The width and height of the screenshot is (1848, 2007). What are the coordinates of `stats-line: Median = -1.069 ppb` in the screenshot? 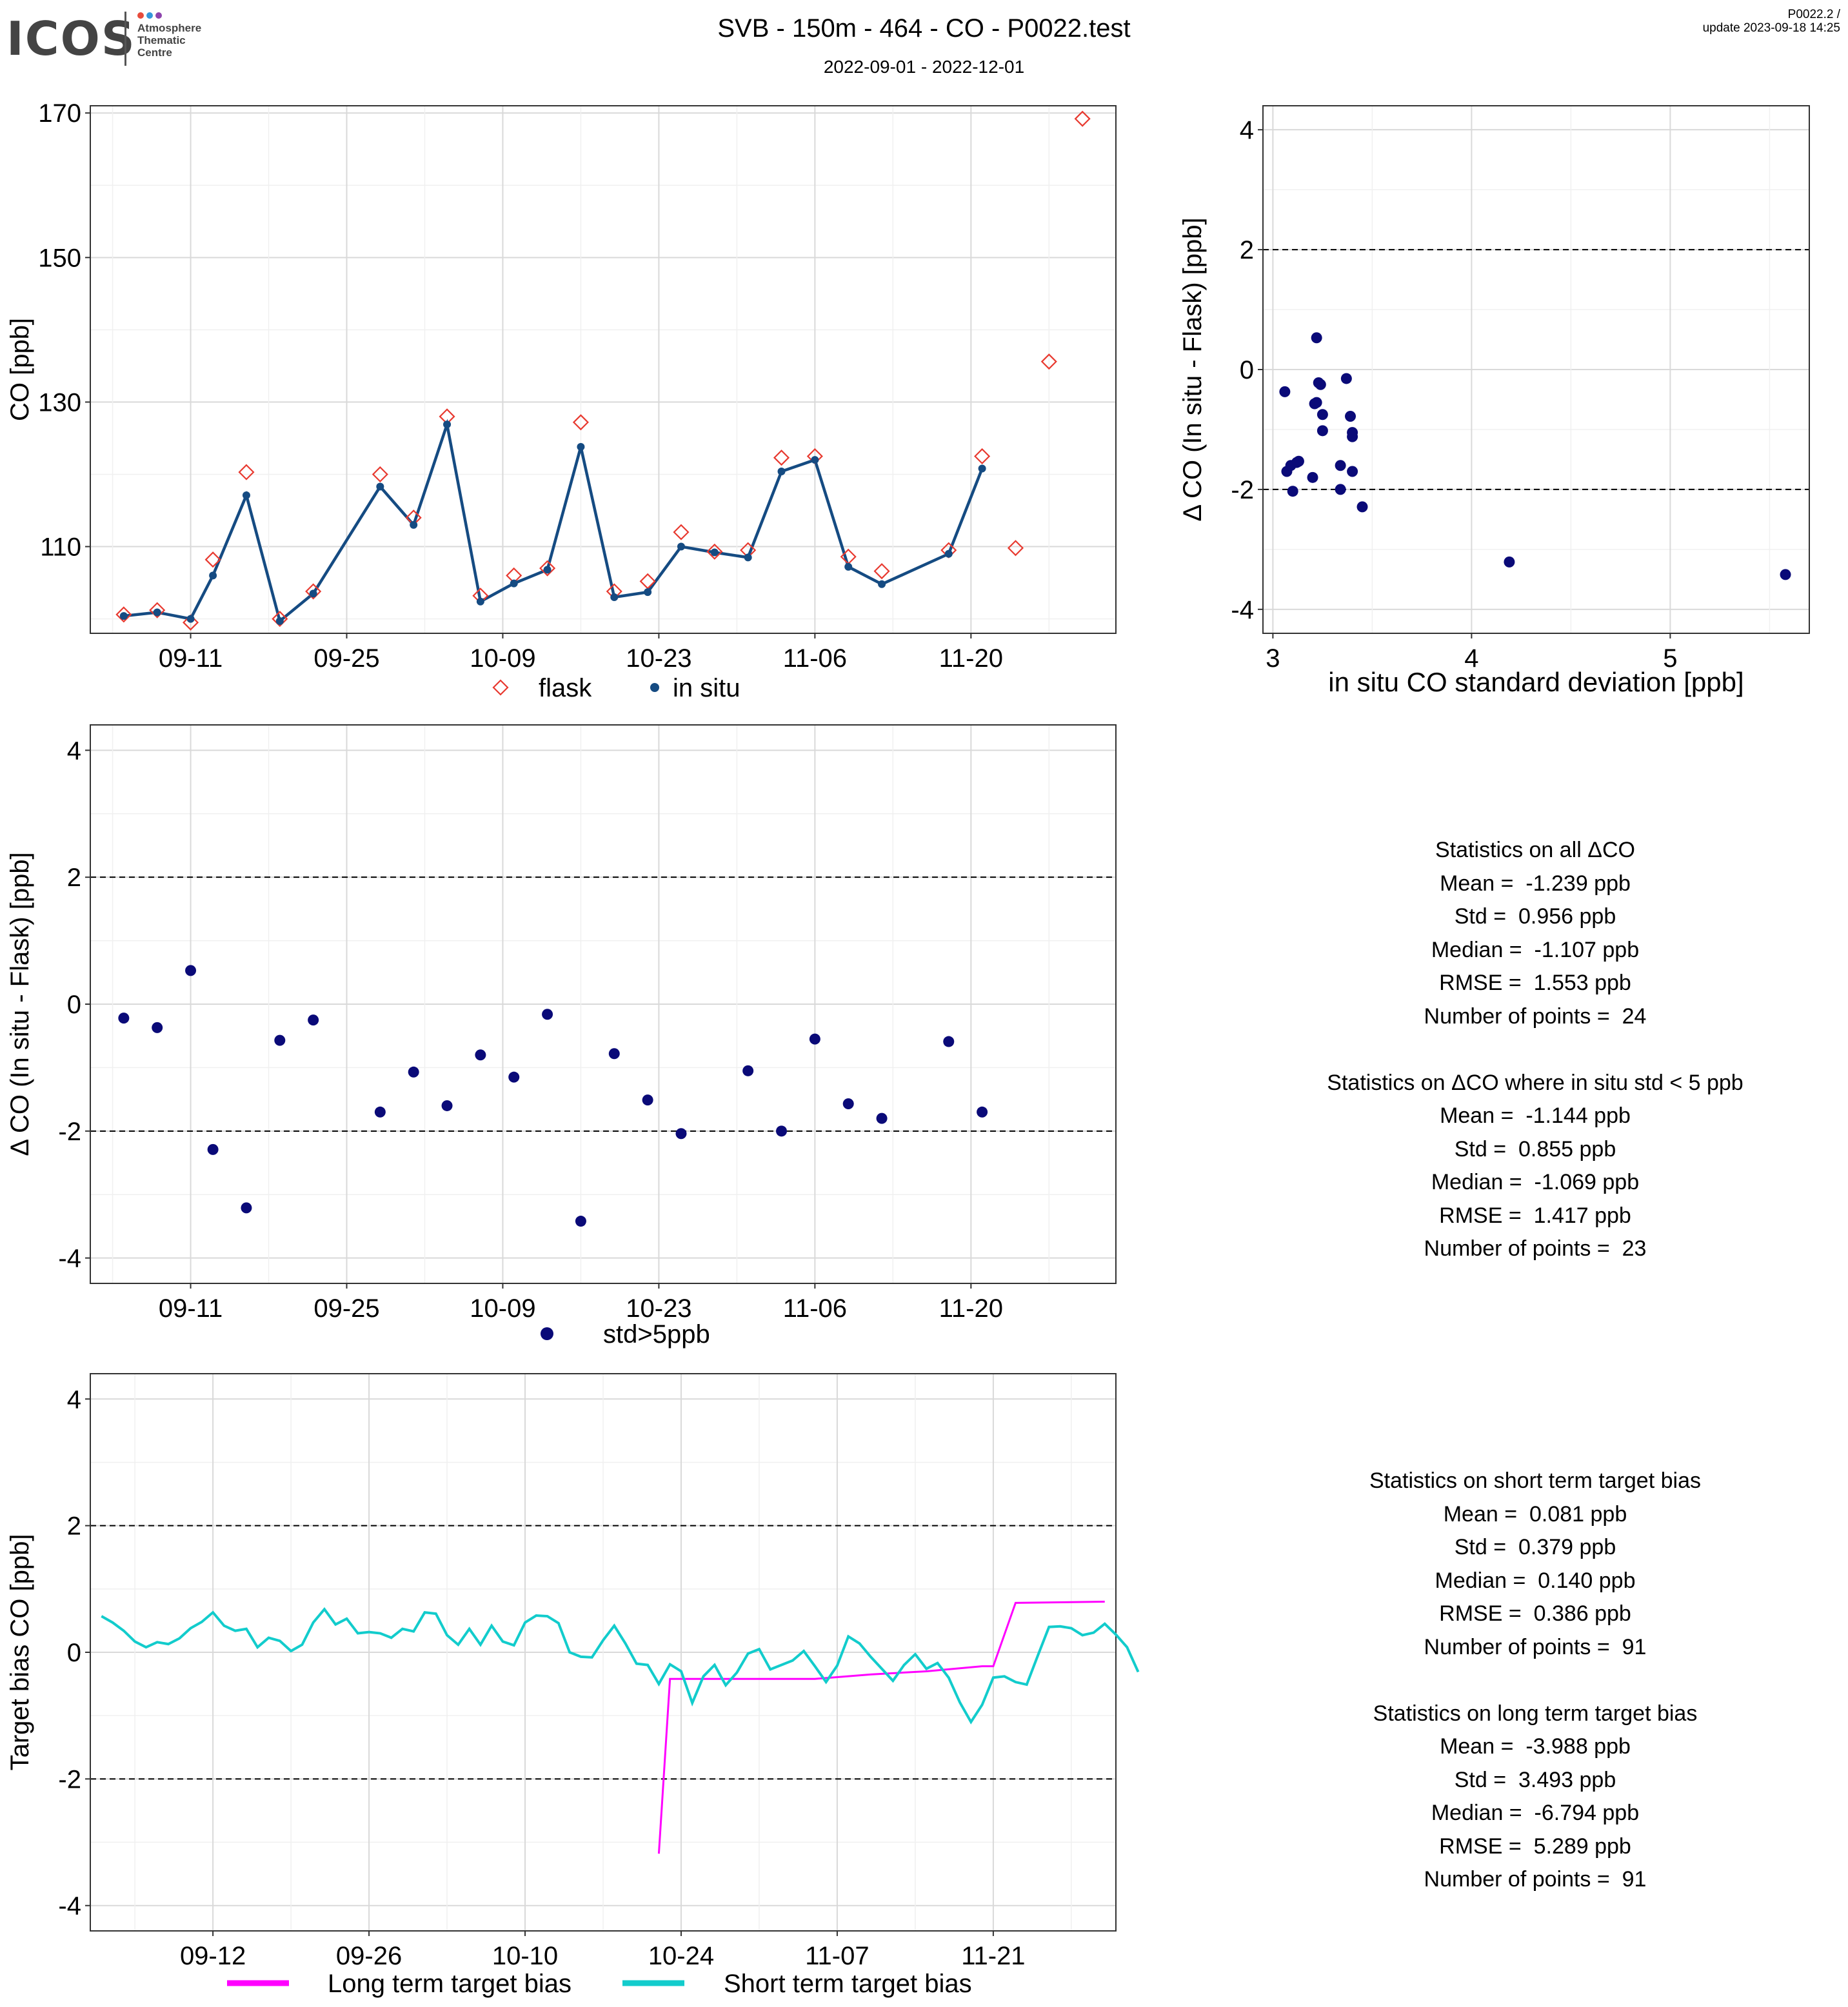 It's located at (1535, 1182).